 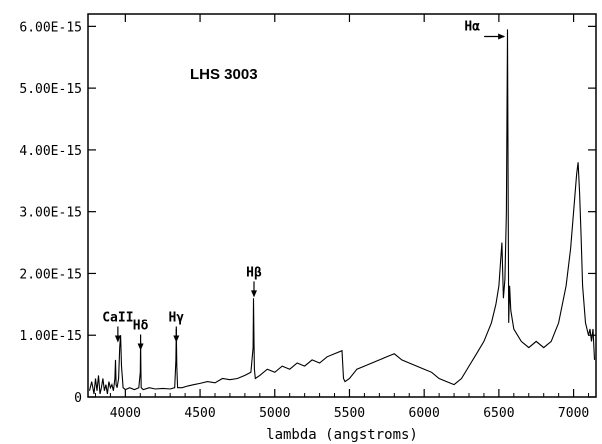 I want to click on x-tick-label: 7000, so click(x=573, y=413).